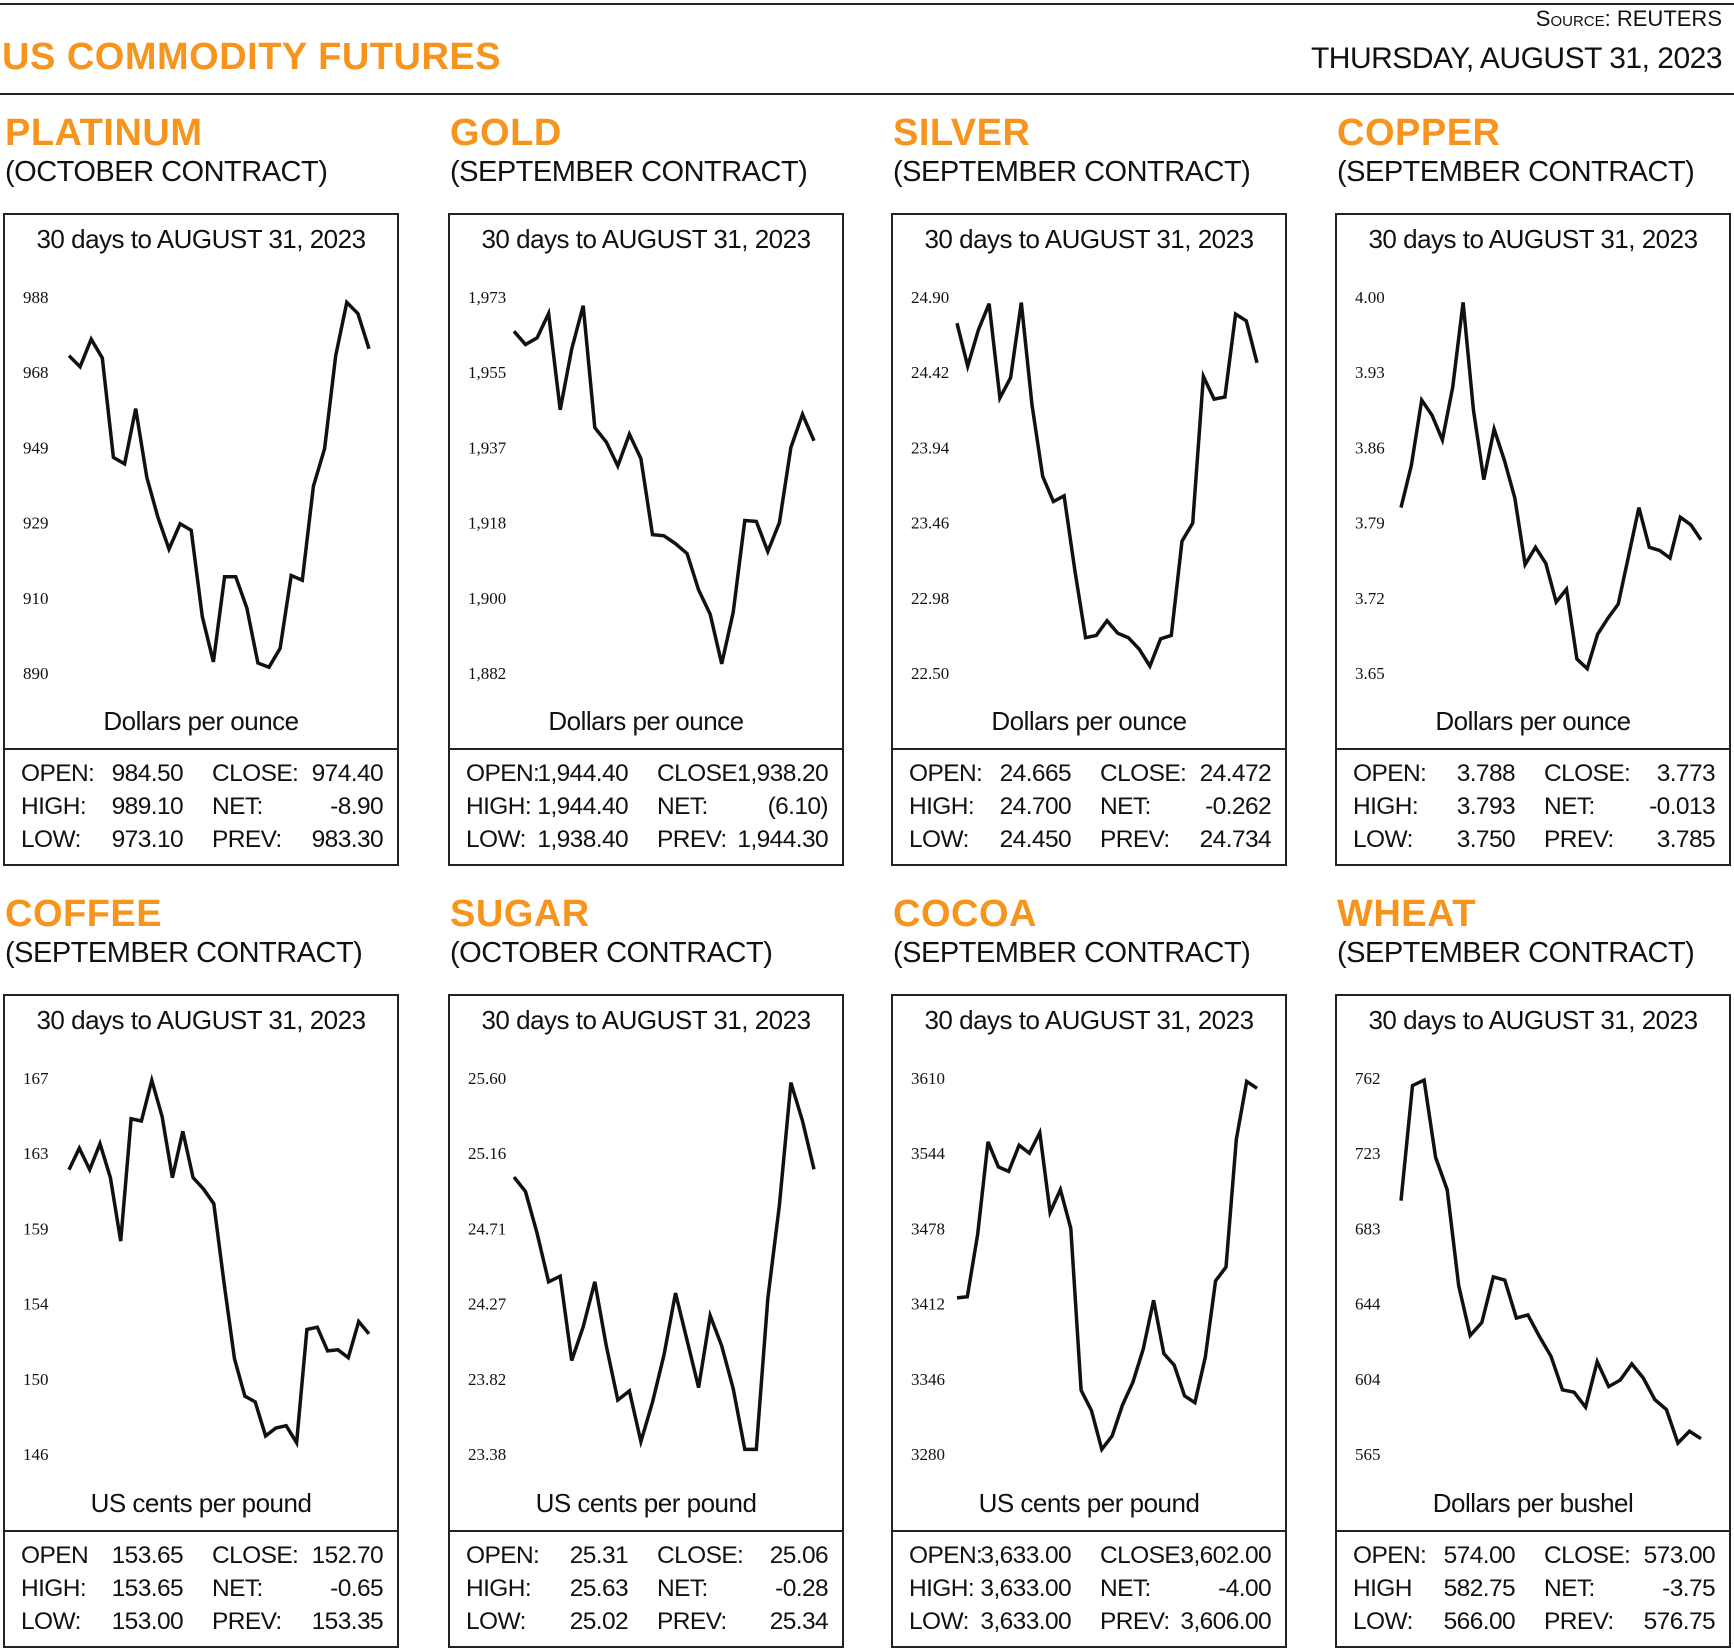 This screenshot has width=1734, height=1651. What do you see at coordinates (1629, 19) in the screenshot?
I see `source-credit: Source: REUTERS` at bounding box center [1629, 19].